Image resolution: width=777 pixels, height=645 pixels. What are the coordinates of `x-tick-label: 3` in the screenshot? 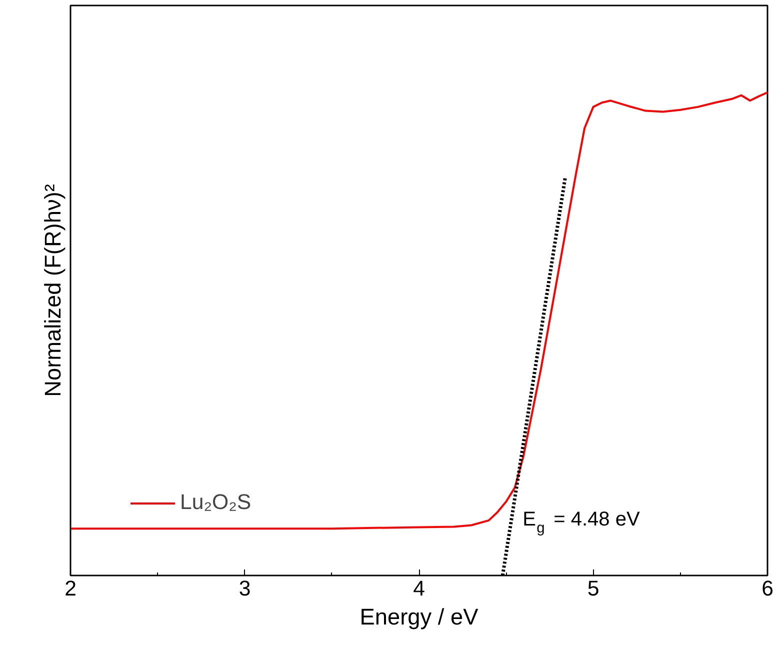 It's located at (244, 588).